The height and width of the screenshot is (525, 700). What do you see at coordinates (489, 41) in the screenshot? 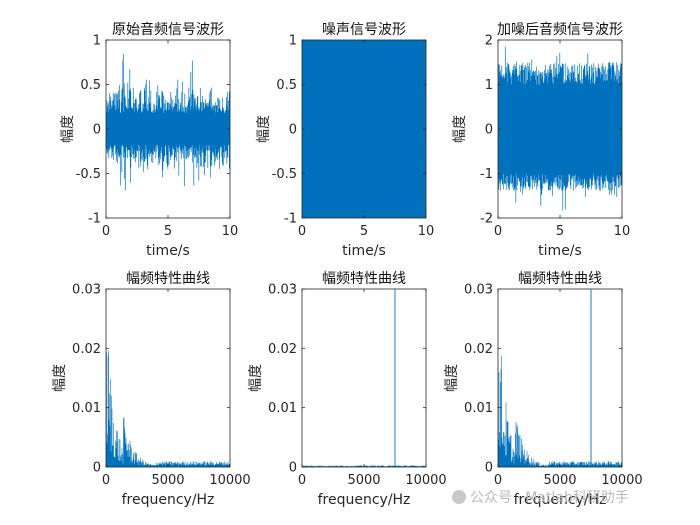
I see `y-tick-label: 2` at bounding box center [489, 41].